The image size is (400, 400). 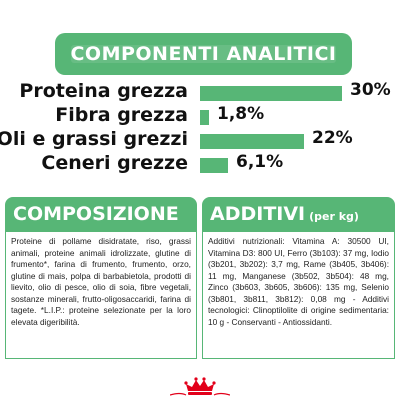 What do you see at coordinates (258, 214) in the screenshot?
I see `additives-title: ADDITIVI` at bounding box center [258, 214].